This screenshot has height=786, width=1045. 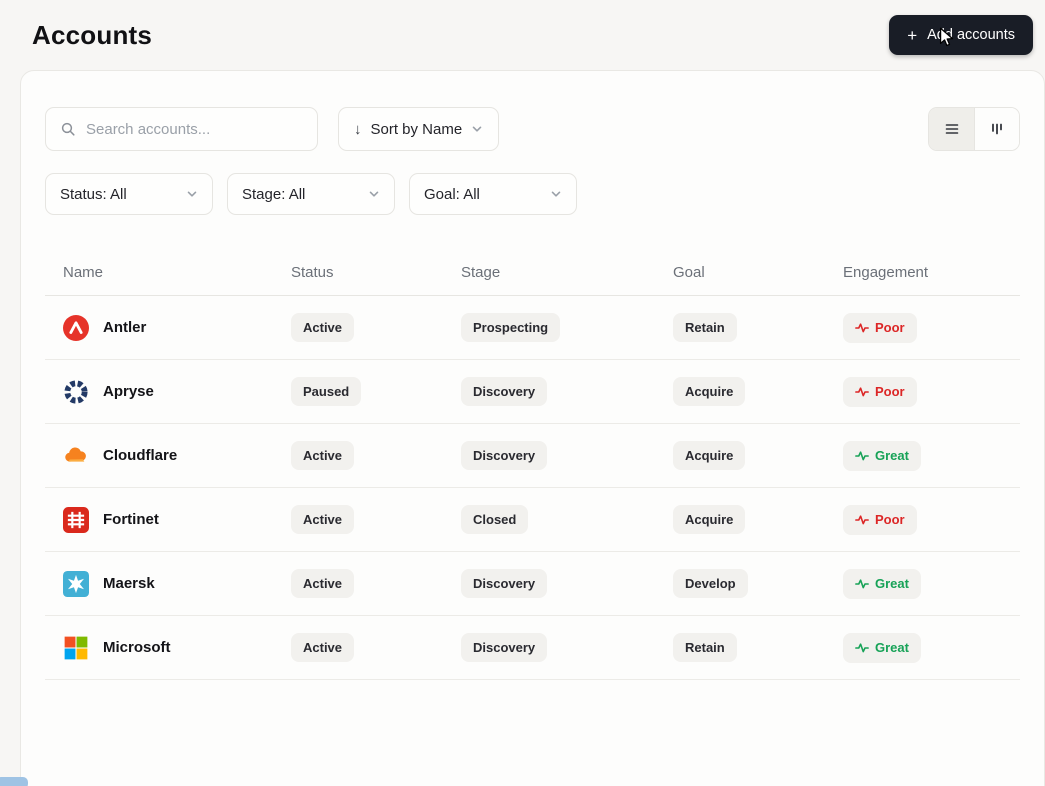 What do you see at coordinates (137, 647) in the screenshot?
I see `account-name: Microsoft` at bounding box center [137, 647].